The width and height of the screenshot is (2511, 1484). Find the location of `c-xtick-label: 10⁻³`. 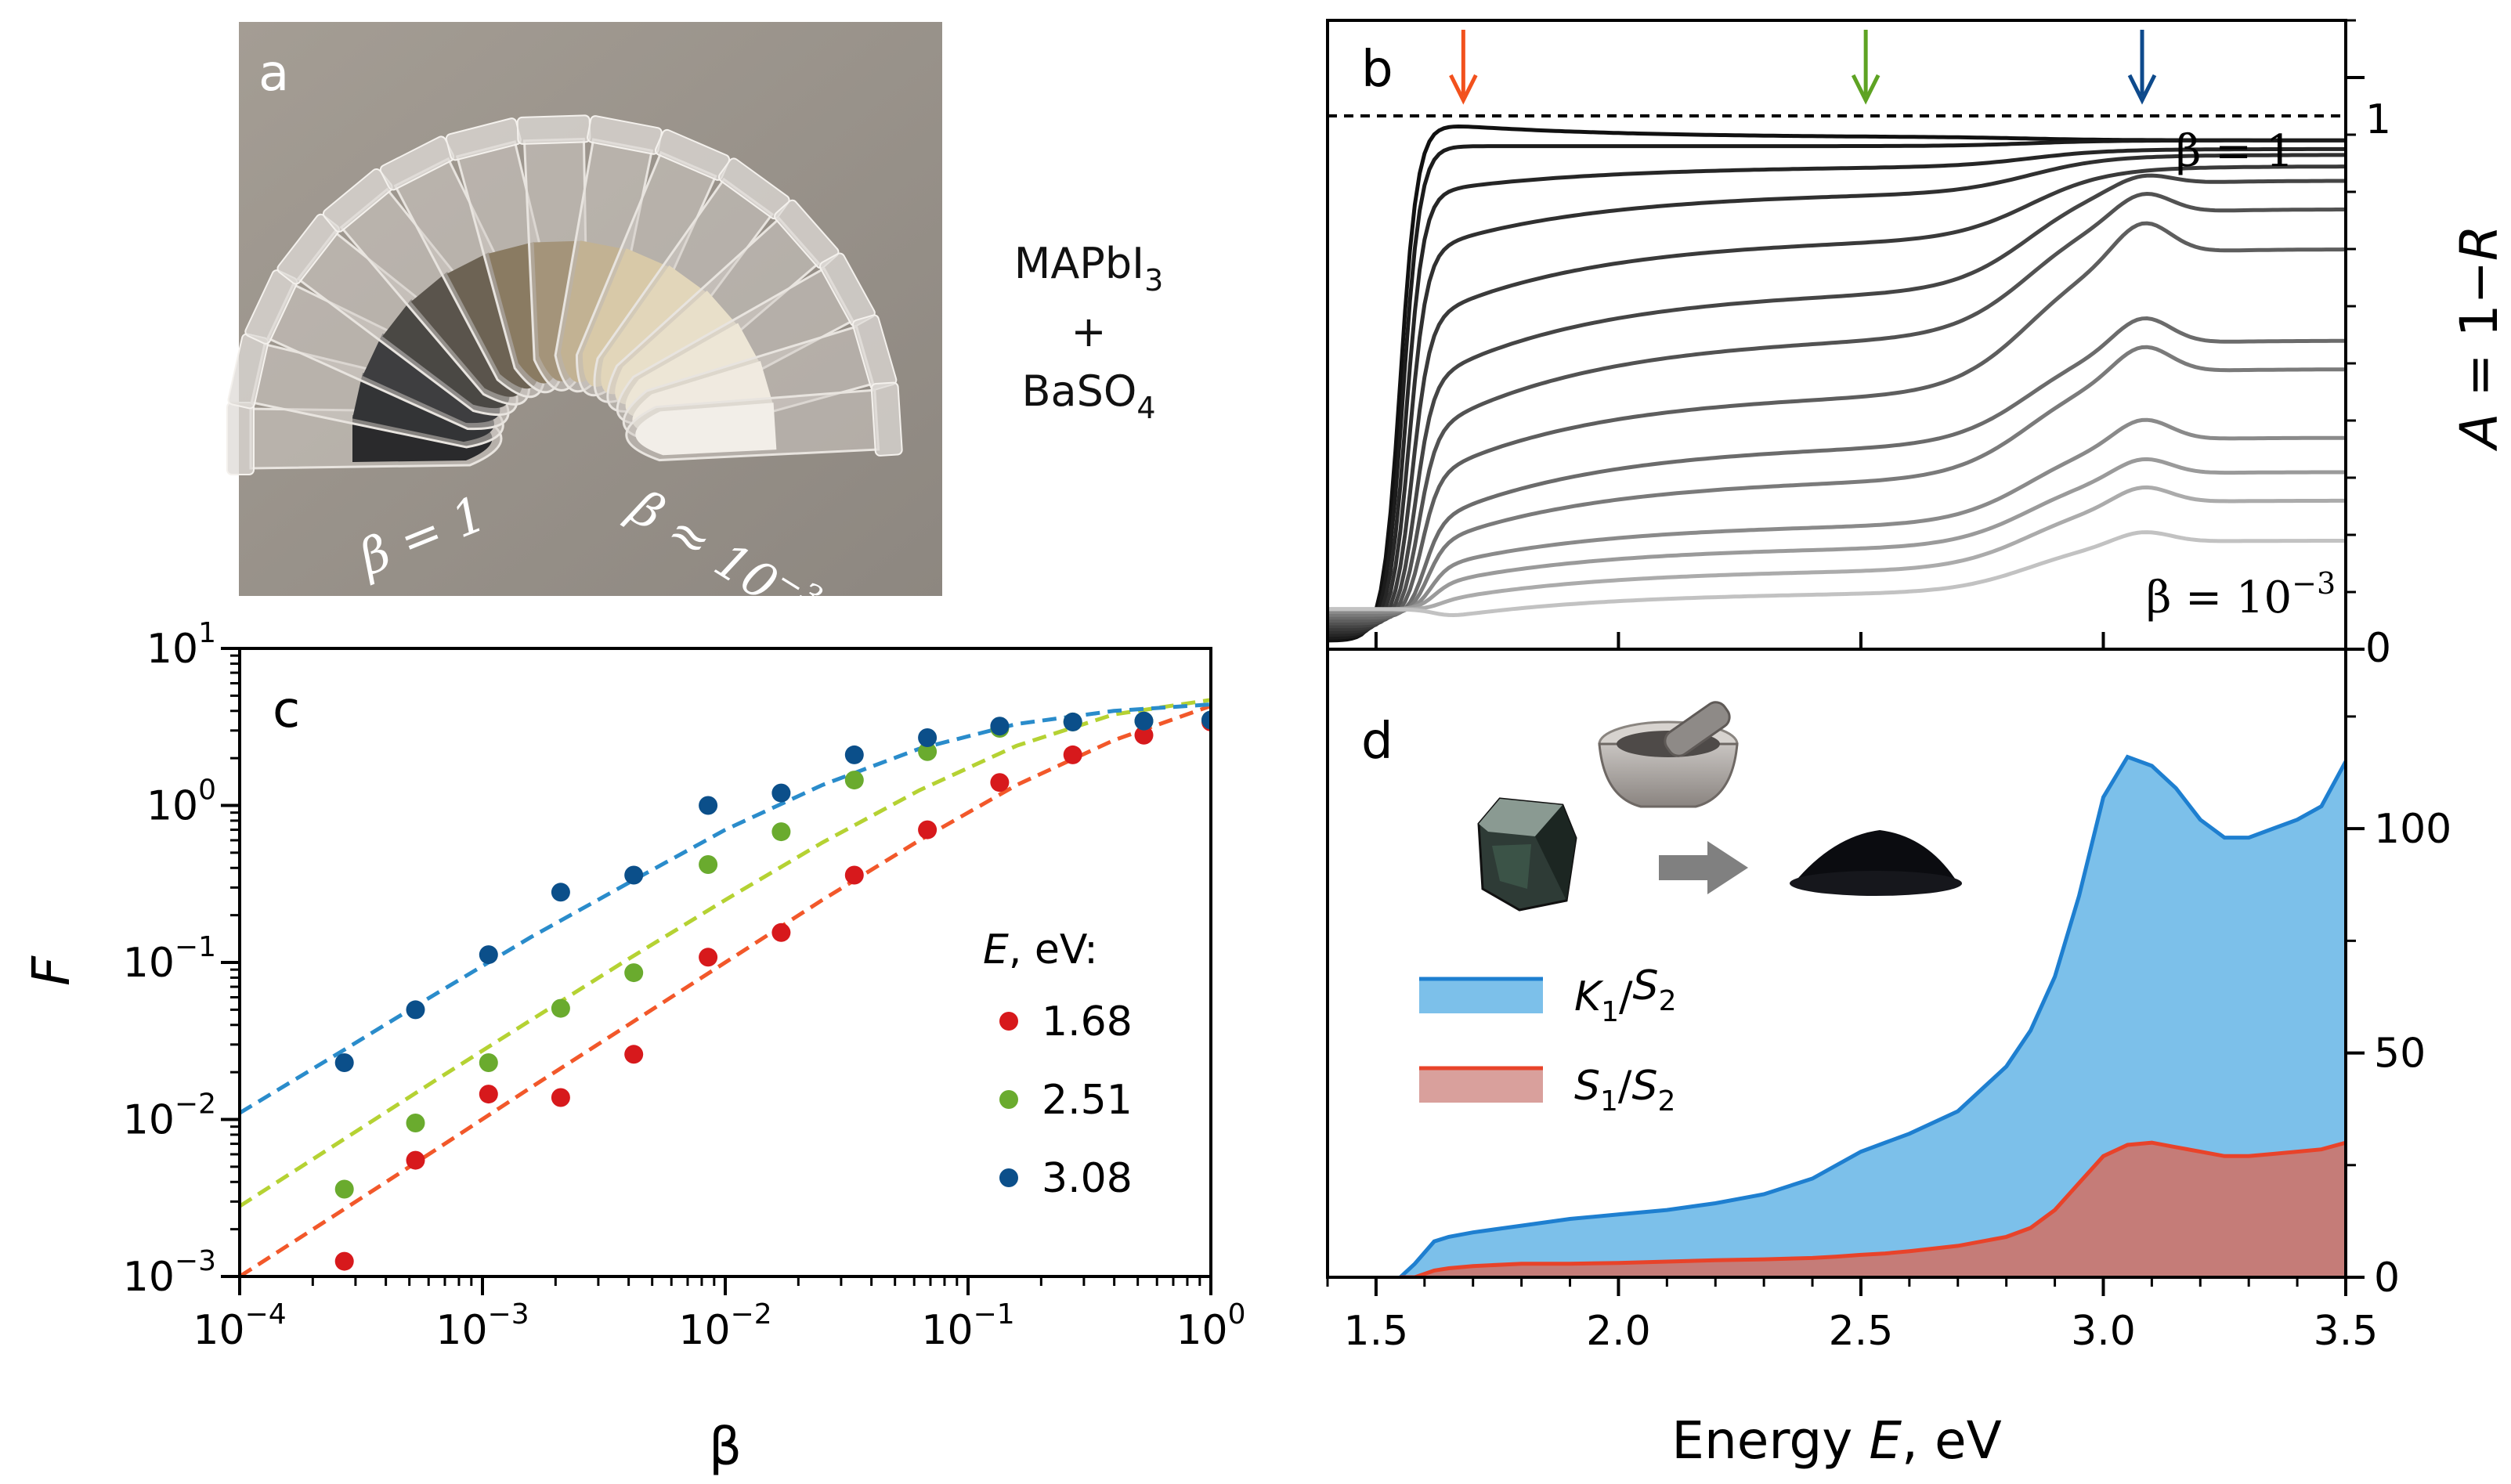

c-xtick-label: 10⁻³ is located at coordinates (482, 1326).